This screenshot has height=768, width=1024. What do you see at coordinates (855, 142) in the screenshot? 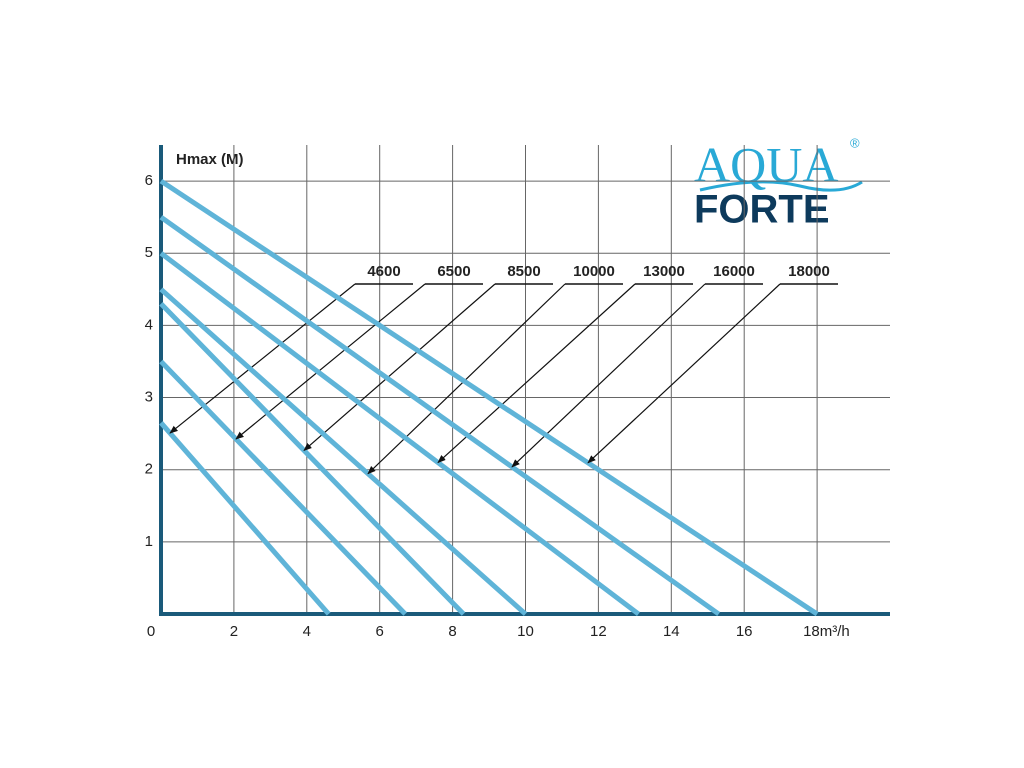
I see `logo-mark: ®` at bounding box center [855, 142].